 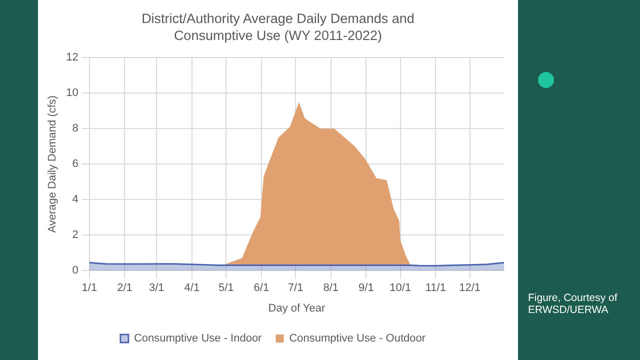 What do you see at coordinates (278, 27) in the screenshot?
I see `chart-title: District/Authority Average Daily Demands and Consumptive Use (WY 2011-2022)` at bounding box center [278, 27].